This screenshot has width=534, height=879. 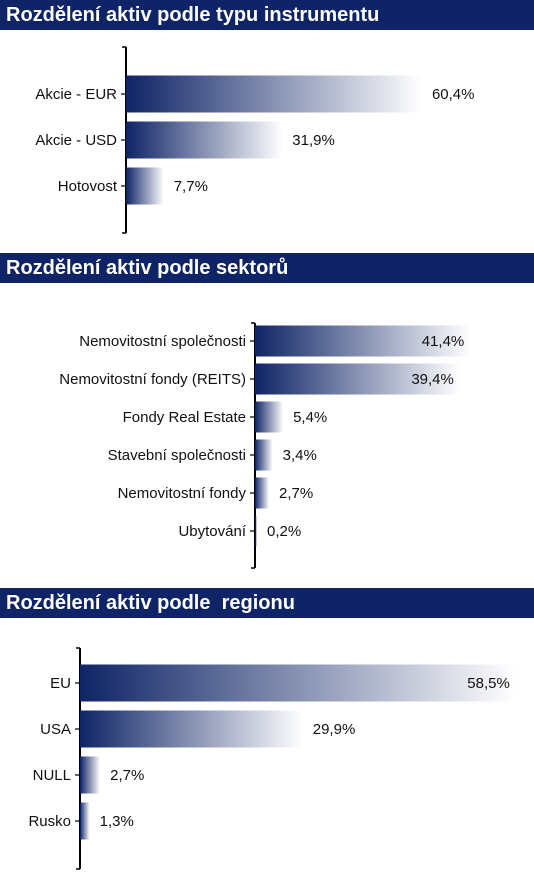 What do you see at coordinates (334, 729) in the screenshot?
I see `value-label: 29,9%` at bounding box center [334, 729].